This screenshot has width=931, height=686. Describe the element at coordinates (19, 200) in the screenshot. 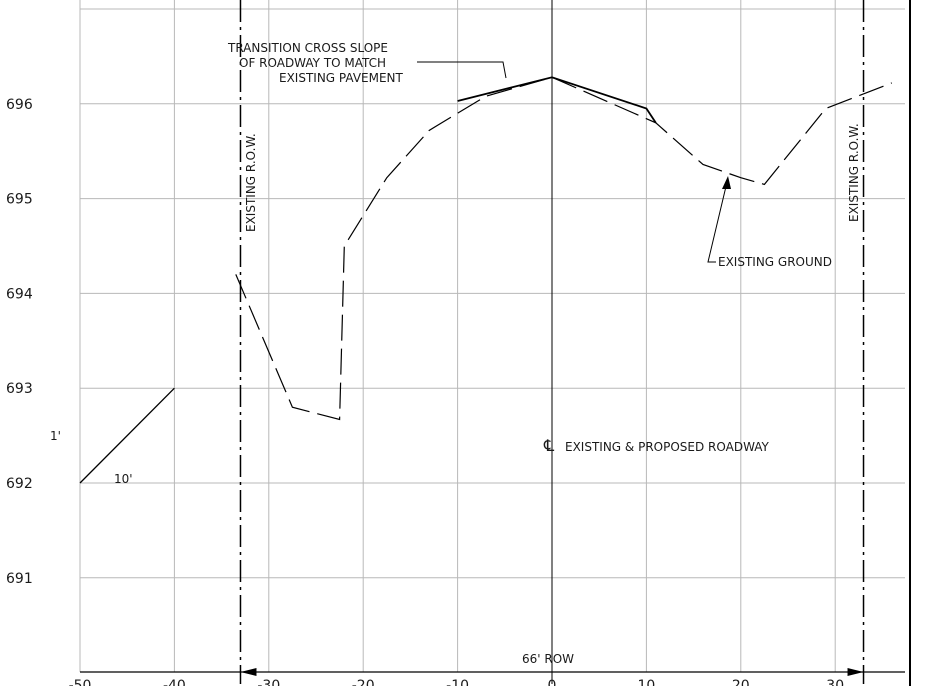

I see `y-tick-label: 695` at that location.